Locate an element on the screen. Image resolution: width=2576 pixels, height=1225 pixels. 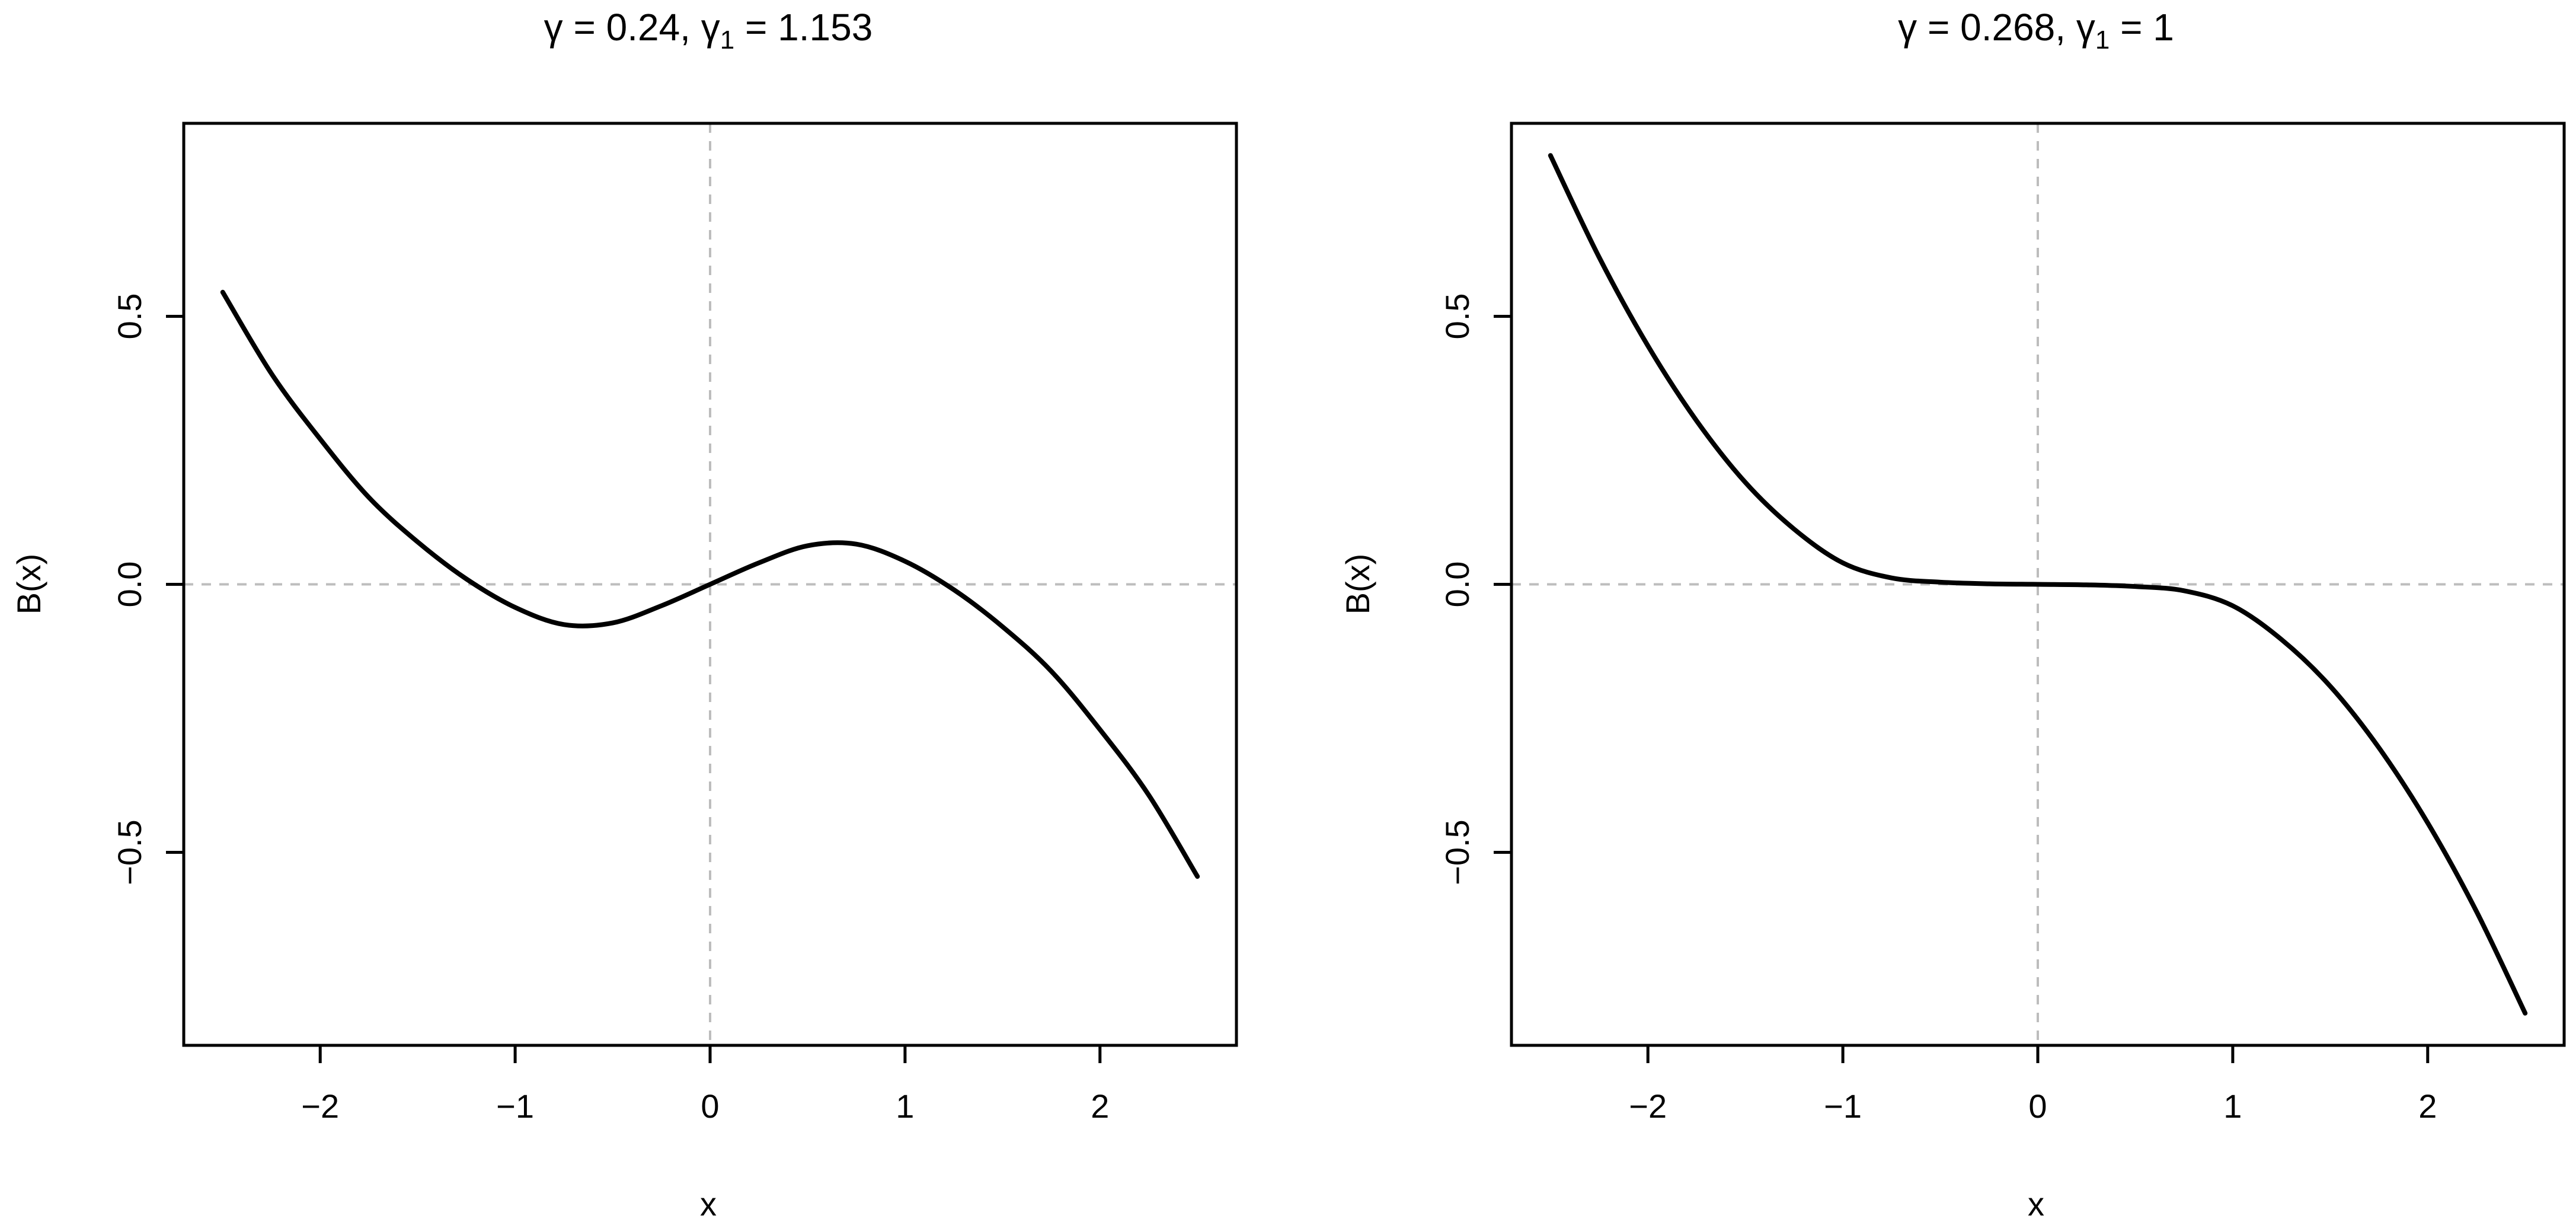
x-axis-label-left: x is located at coordinates (708, 1204).